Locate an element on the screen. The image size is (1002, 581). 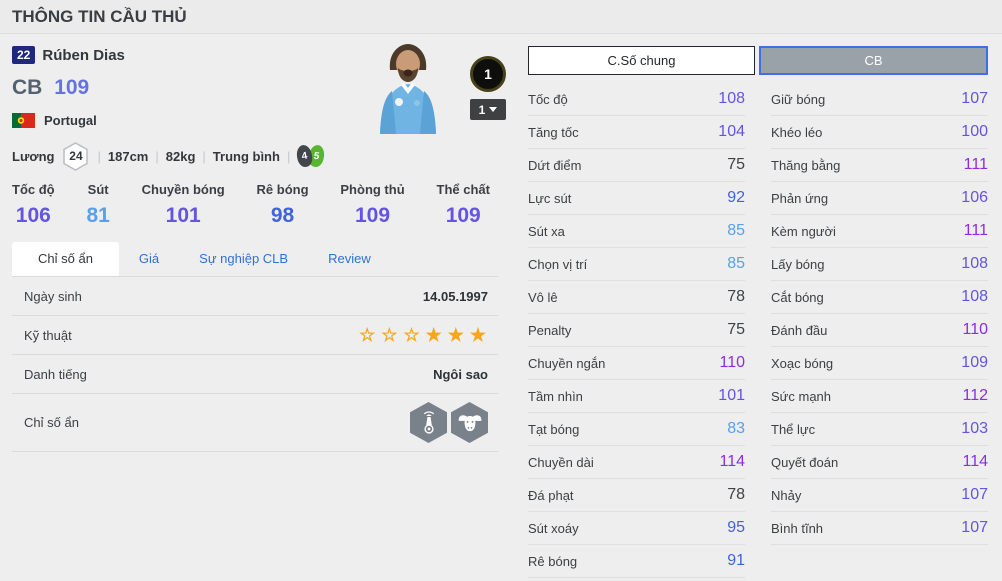
stat-label: Đánh đầu is located at coordinates (799, 330).